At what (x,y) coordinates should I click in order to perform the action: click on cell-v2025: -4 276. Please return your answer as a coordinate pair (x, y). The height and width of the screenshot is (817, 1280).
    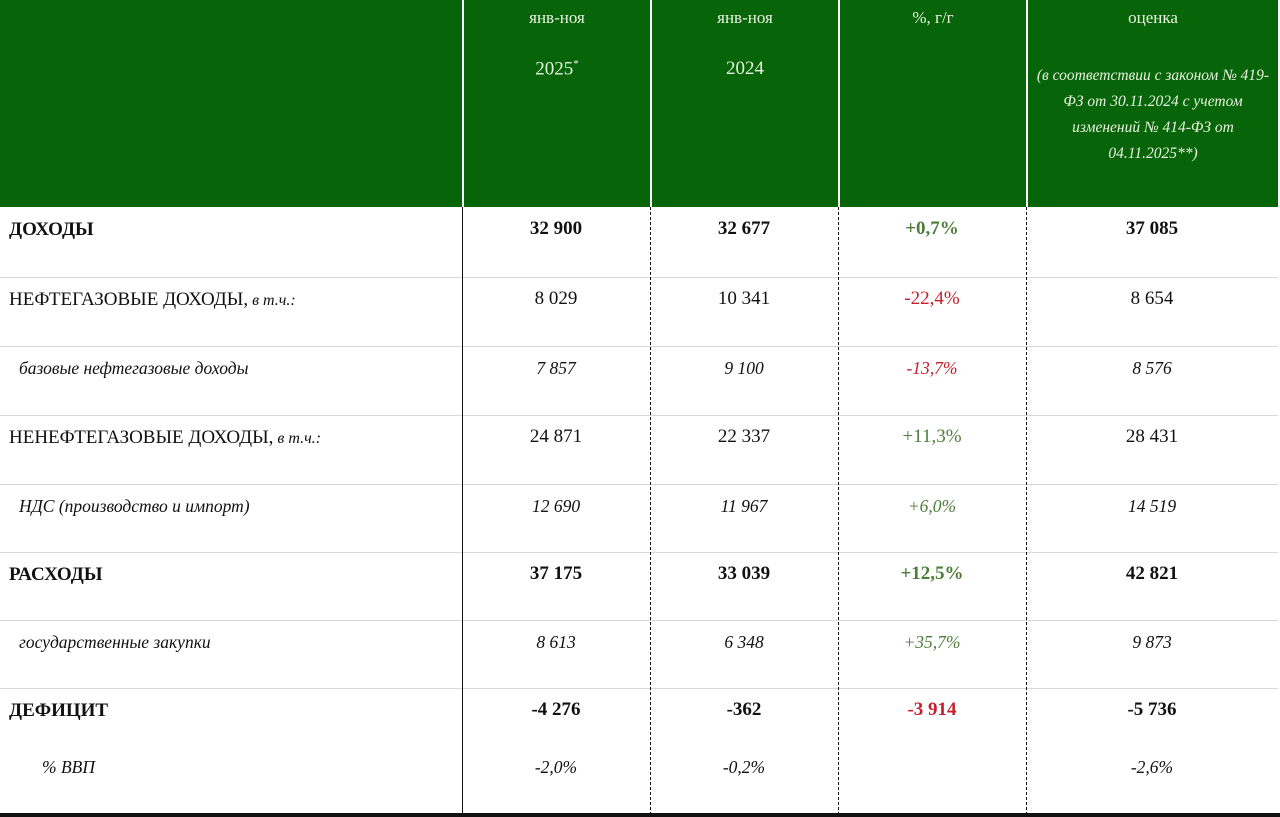
    Looking at the image, I should click on (556, 709).